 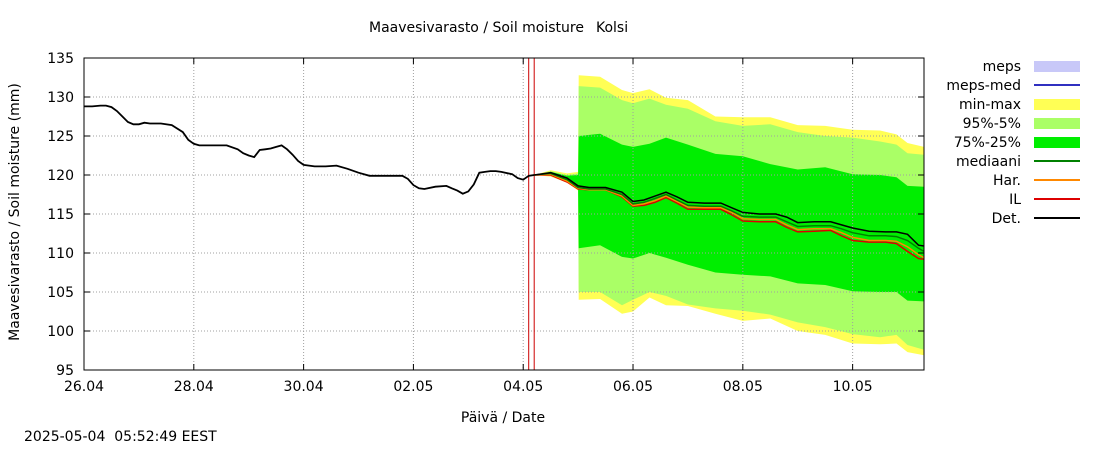 I want to click on legend-swatch-min_max, so click(x=1057, y=104).